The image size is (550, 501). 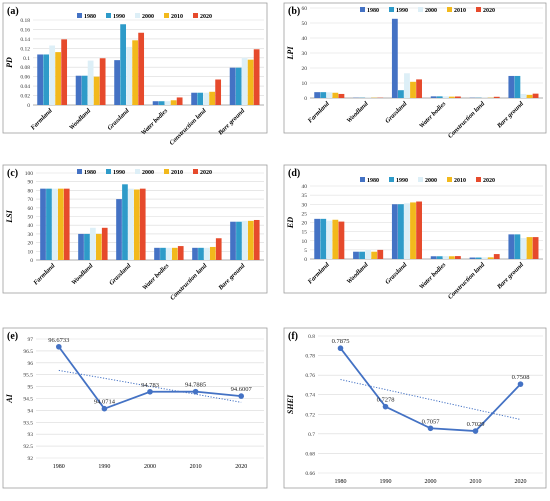 What do you see at coordinates (28, 106) in the screenshot?
I see `y-tick-label: 0` at bounding box center [28, 106].